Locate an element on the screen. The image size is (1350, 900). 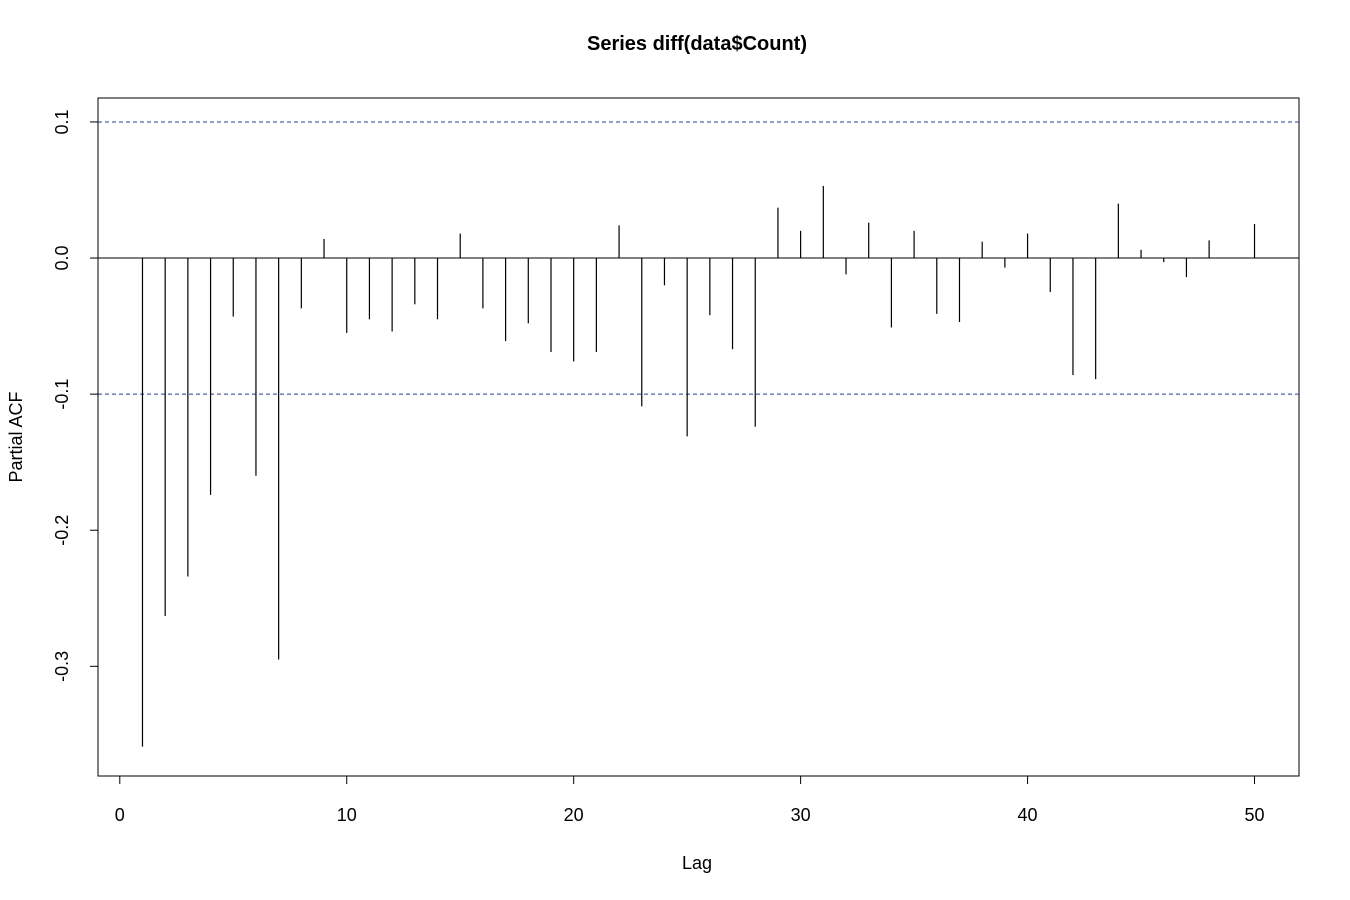
y-tick-label: 0.1 is located at coordinates (62, 121).